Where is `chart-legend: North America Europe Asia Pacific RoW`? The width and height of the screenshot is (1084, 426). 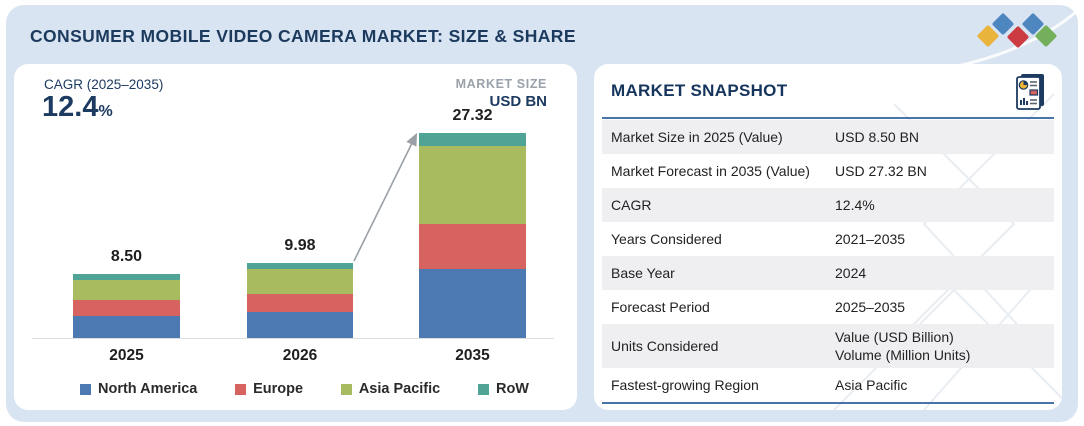 chart-legend: North America Europe Asia Pacific RoW is located at coordinates (304, 389).